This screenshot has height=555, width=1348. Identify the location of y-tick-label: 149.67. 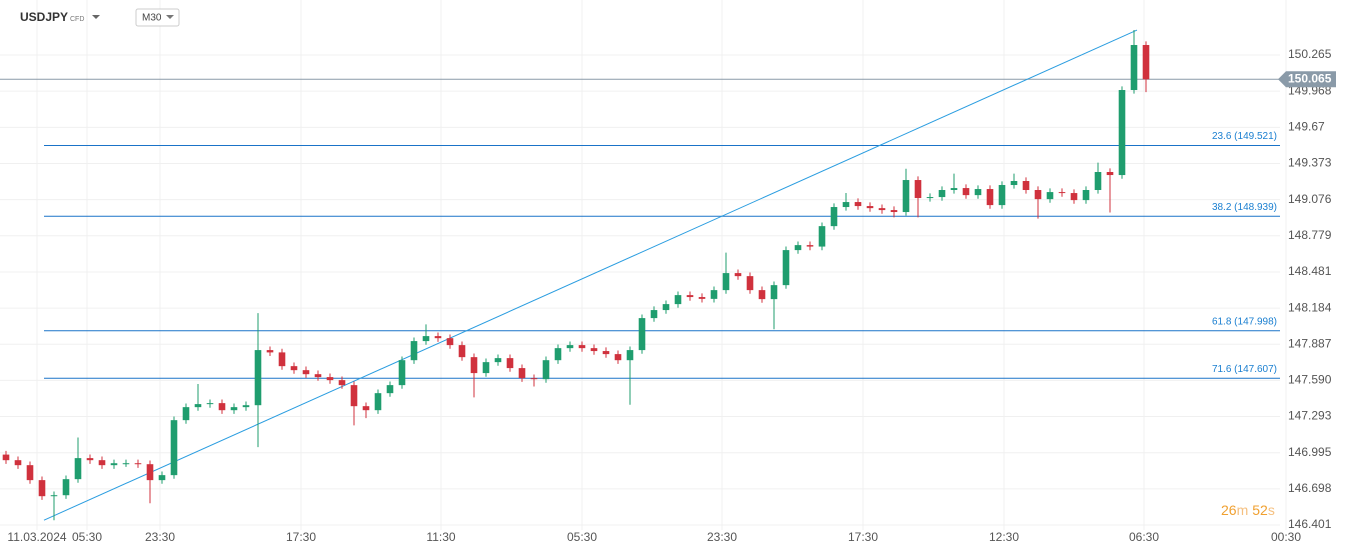
(1306, 127).